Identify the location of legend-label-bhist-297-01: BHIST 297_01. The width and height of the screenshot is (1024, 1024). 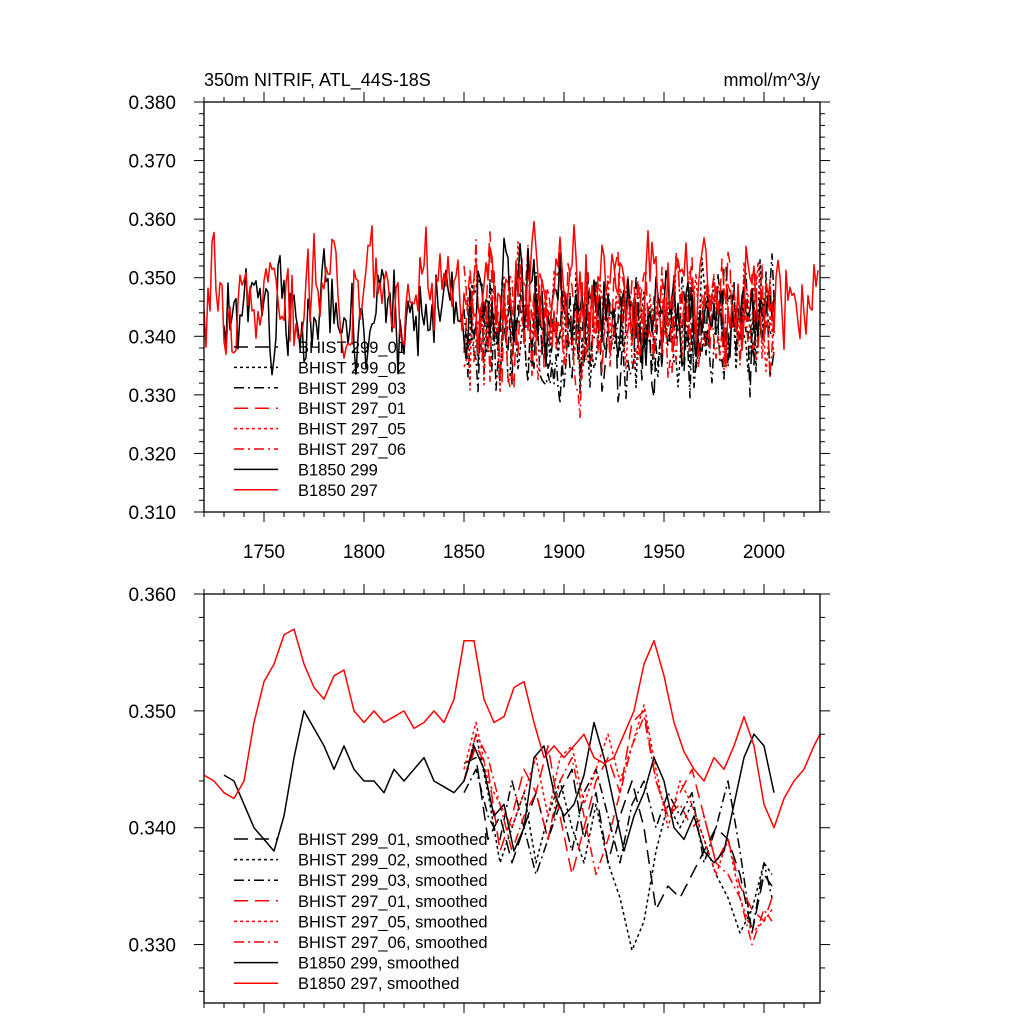
(352, 409).